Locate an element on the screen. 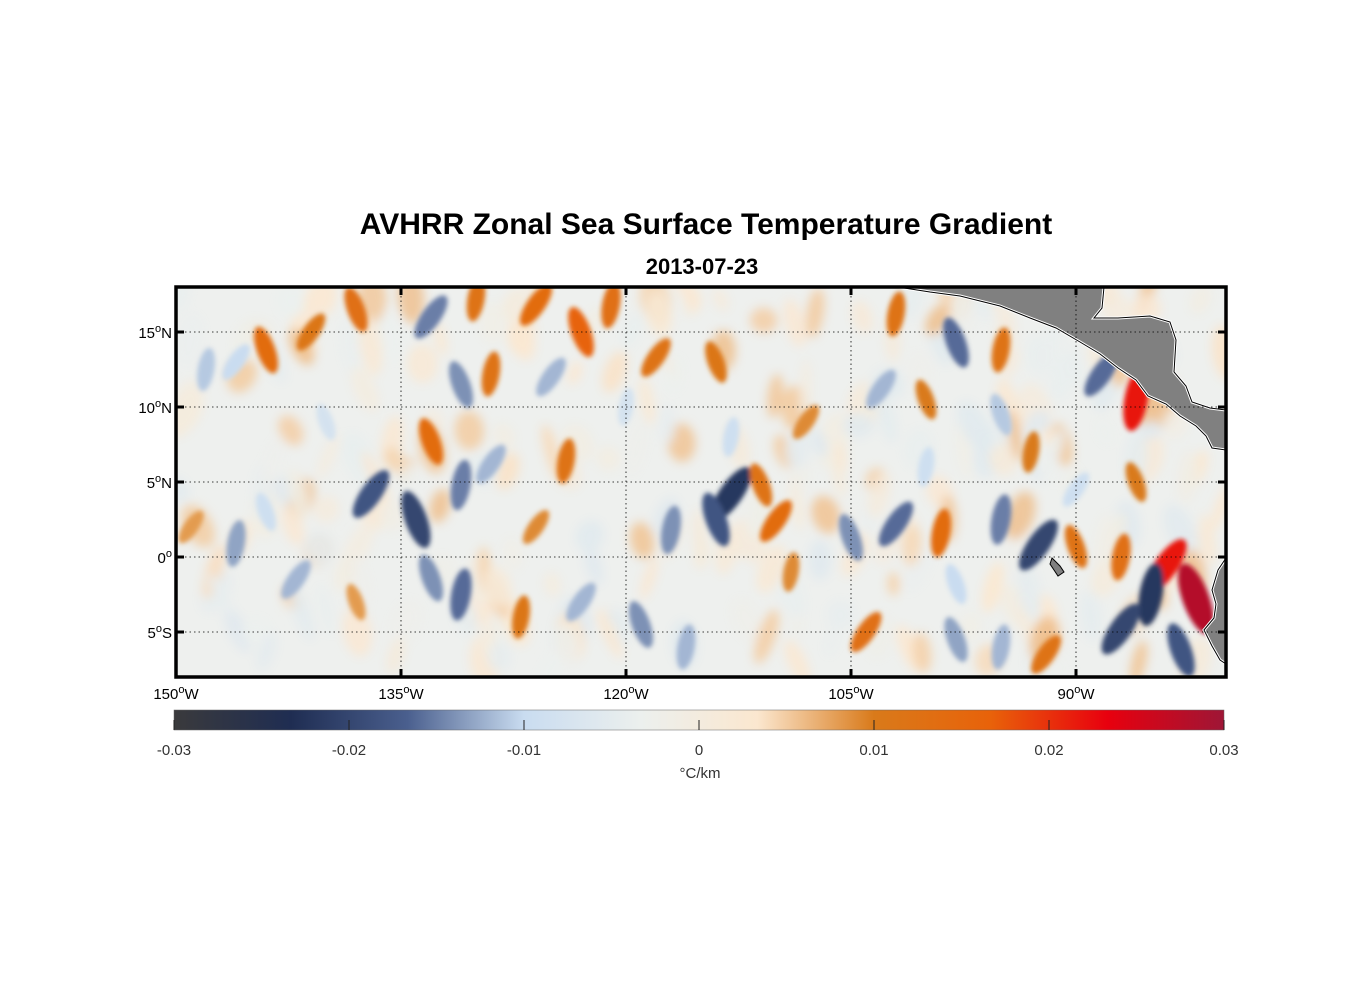  lon-tick-label: 135oW is located at coordinates (401, 693).